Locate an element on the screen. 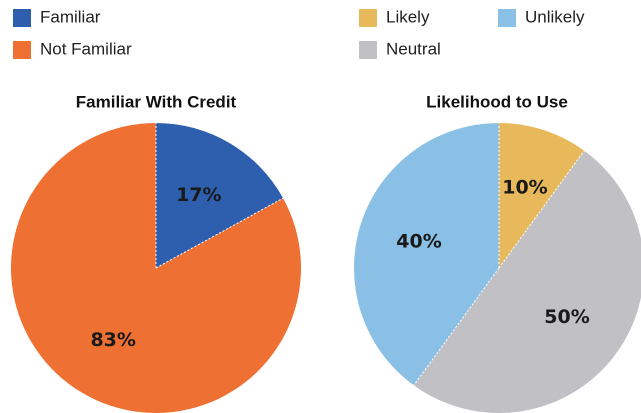  value-label: 17% is located at coordinates (198, 195).